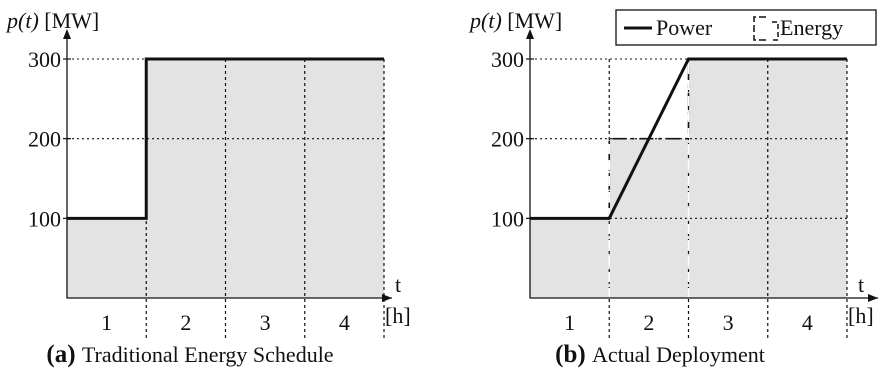 This screenshot has height=377, width=883. Describe the element at coordinates (189, 354) in the screenshot. I see `panel-caption: (a) Traditional Energy Schedule` at that location.